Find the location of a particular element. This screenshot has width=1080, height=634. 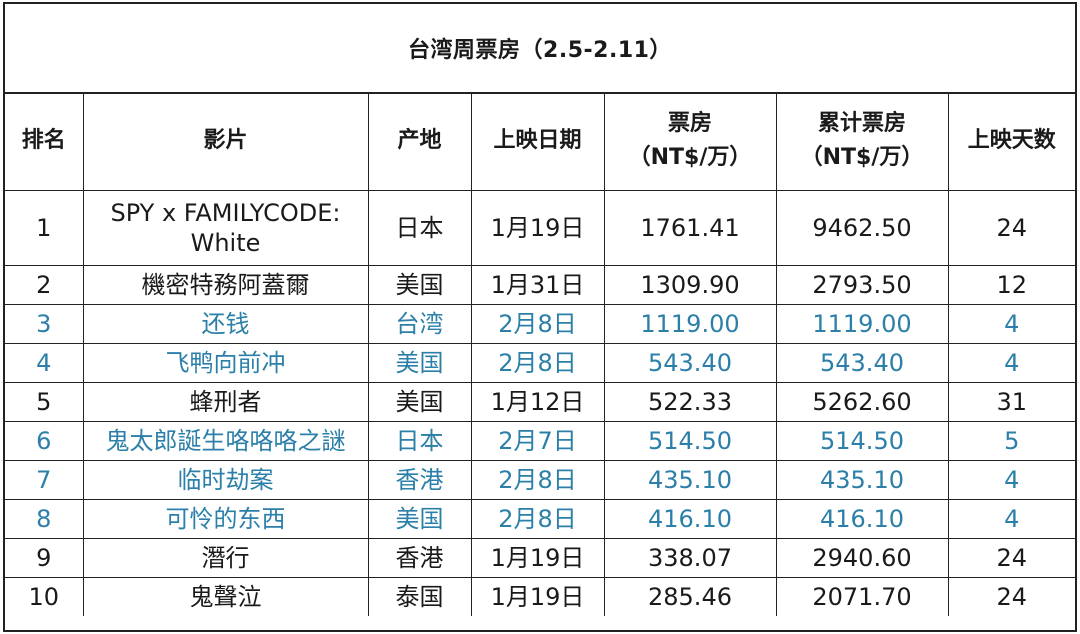

cell-film-text: 潛行 is located at coordinates (225, 558).